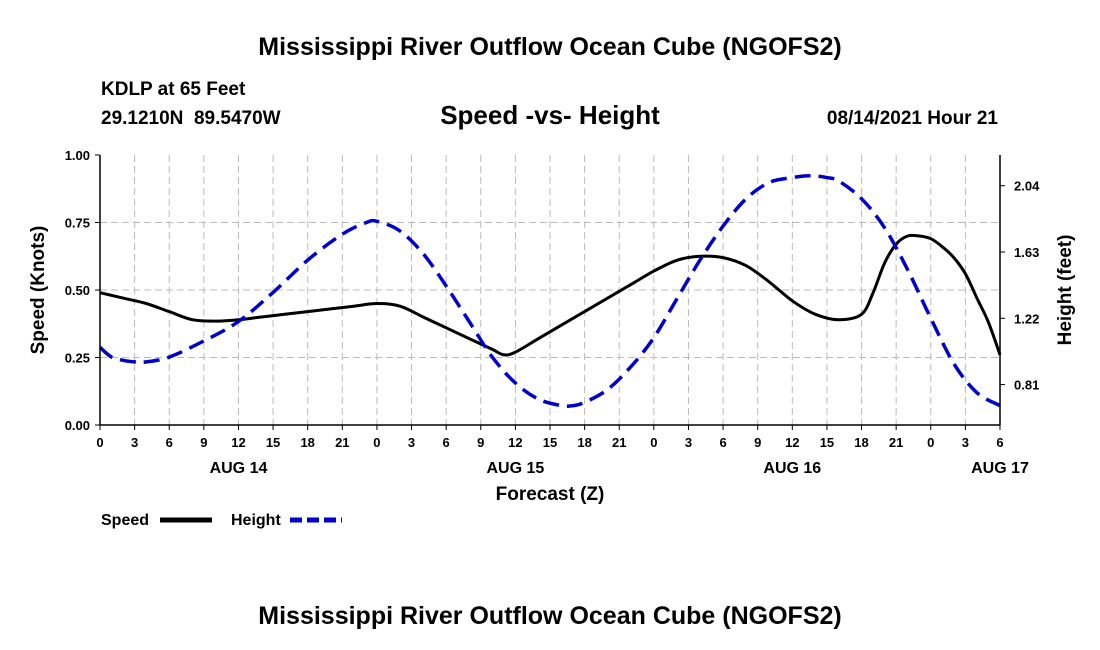 The width and height of the screenshot is (1100, 650). I want to click on coordinates-label: 29.1210N 89.5470W, so click(191, 118).